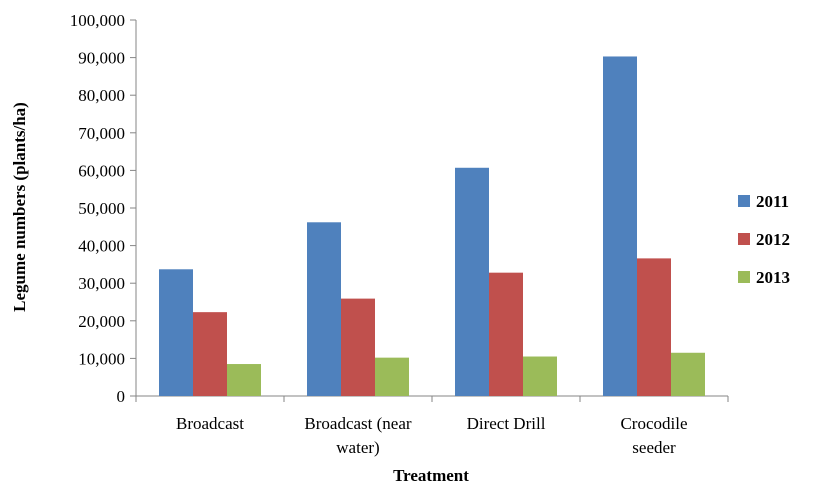  What do you see at coordinates (506, 423) in the screenshot?
I see `x-category-label: Direct Drill` at bounding box center [506, 423].